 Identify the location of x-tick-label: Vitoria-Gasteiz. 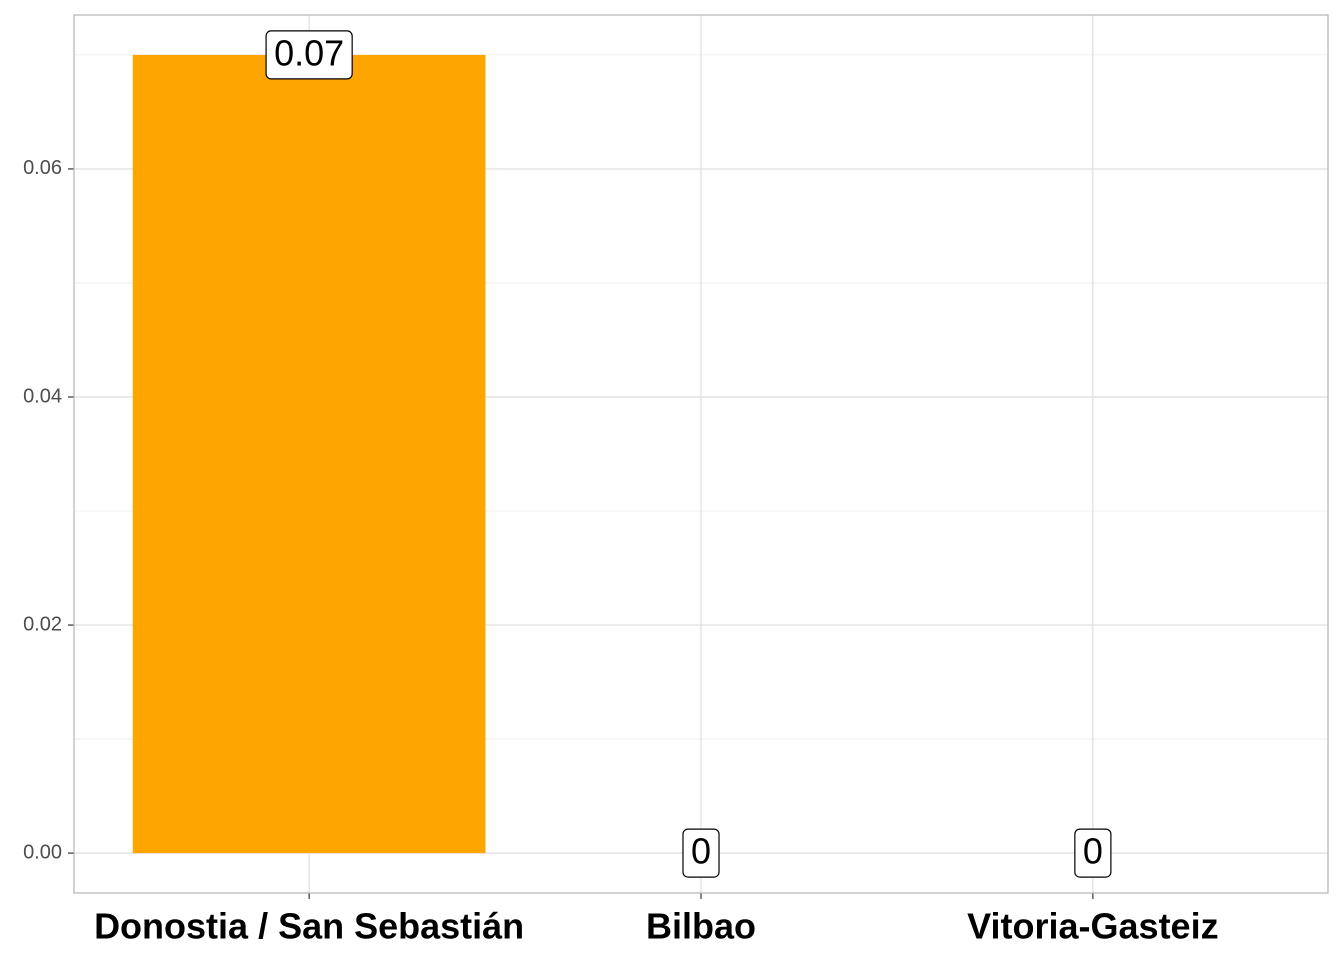
(1092, 926).